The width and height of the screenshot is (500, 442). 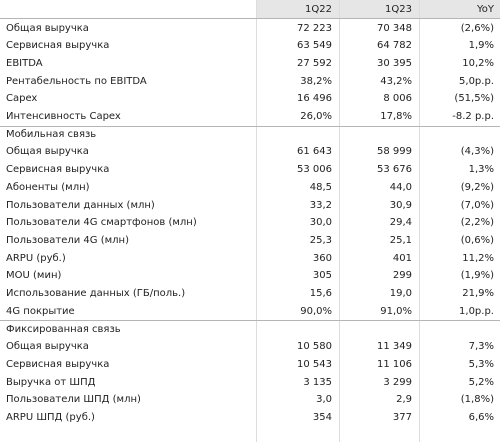 I want to click on row-label: Capex, so click(x=22, y=99).